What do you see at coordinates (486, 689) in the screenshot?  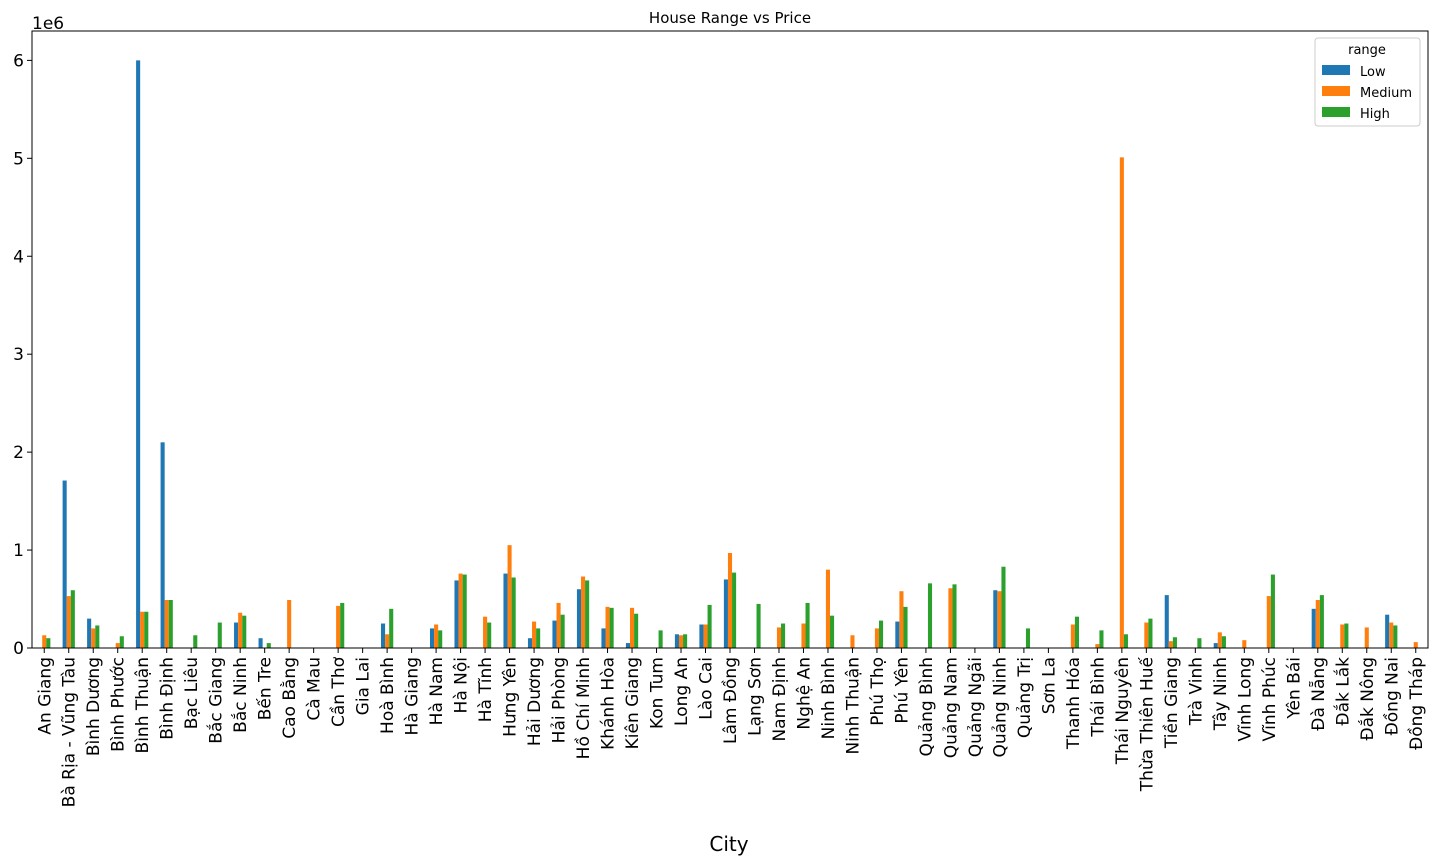 I see `x-tick-label: Hà Tĩnh` at bounding box center [486, 689].